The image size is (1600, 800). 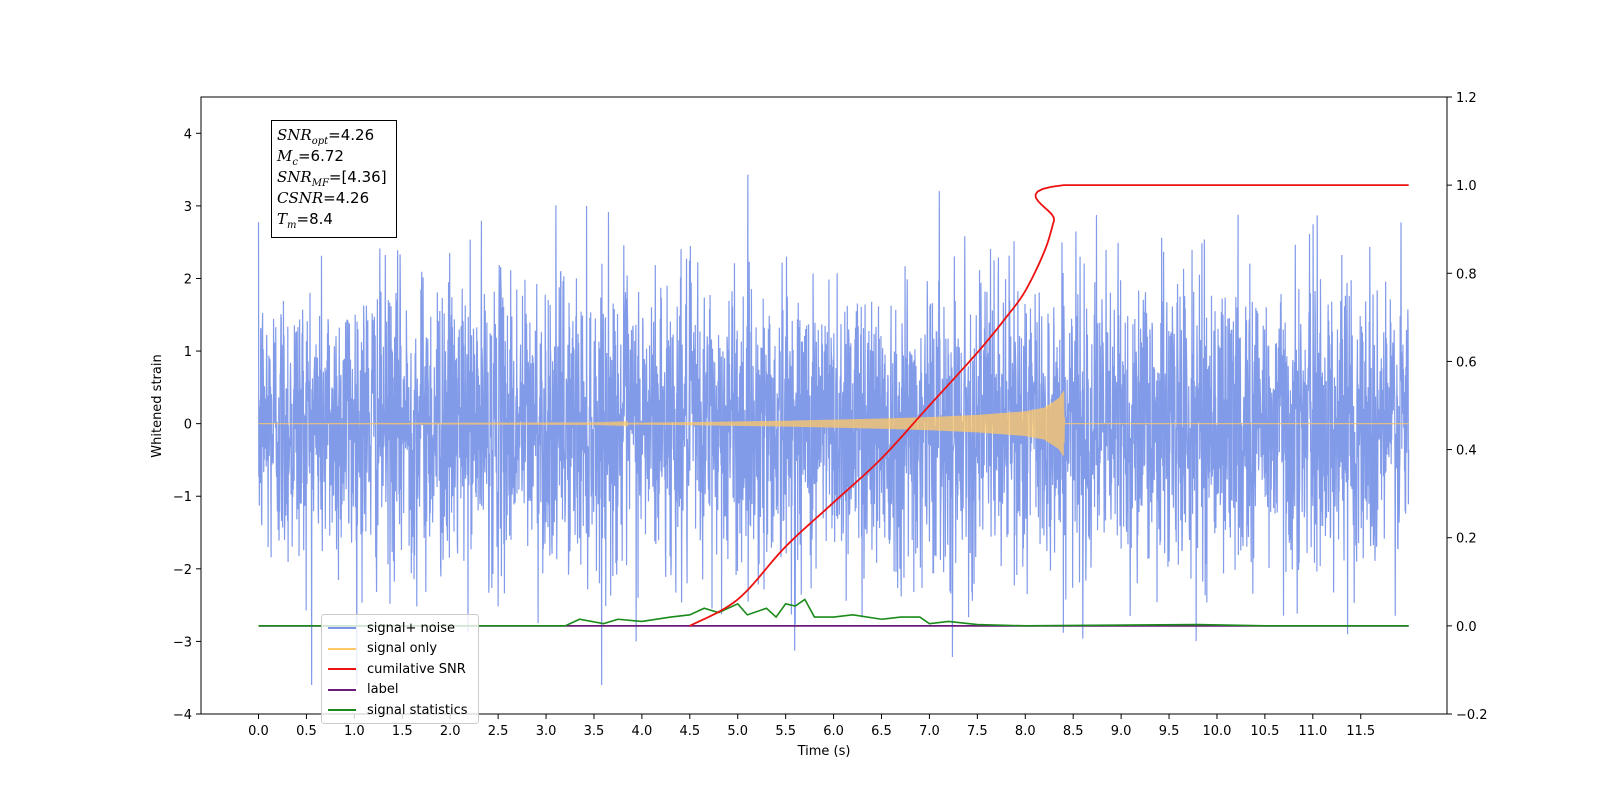 I want to click on legend-item-signal-statistics: signal statistics, so click(x=400, y=710).